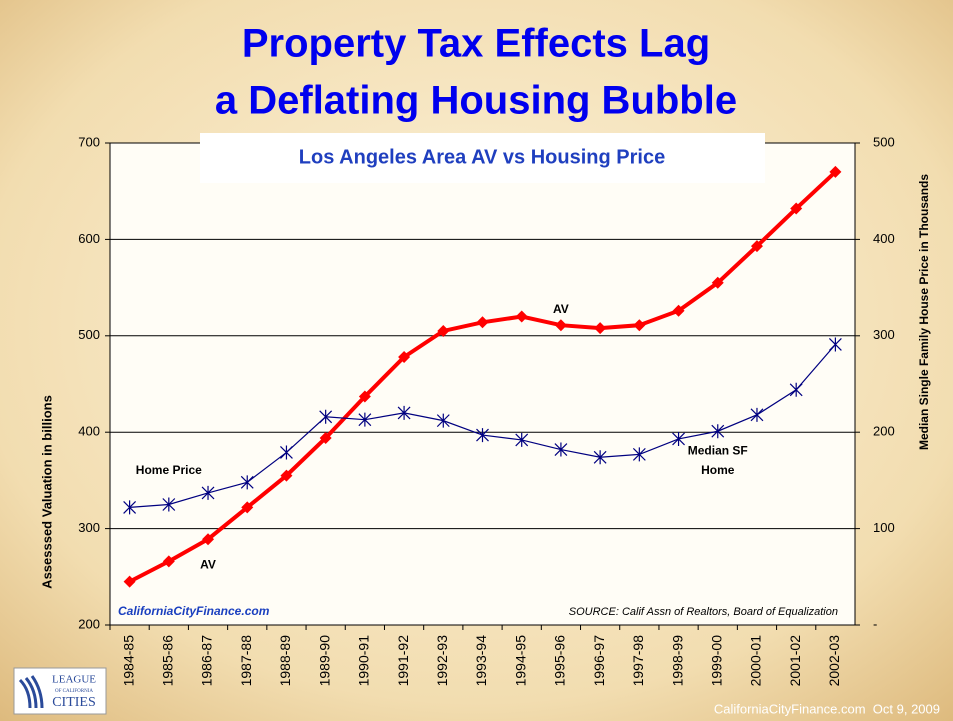 This screenshot has width=953, height=721. Describe the element at coordinates (718, 470) in the screenshot. I see `annotation: Home` at that location.